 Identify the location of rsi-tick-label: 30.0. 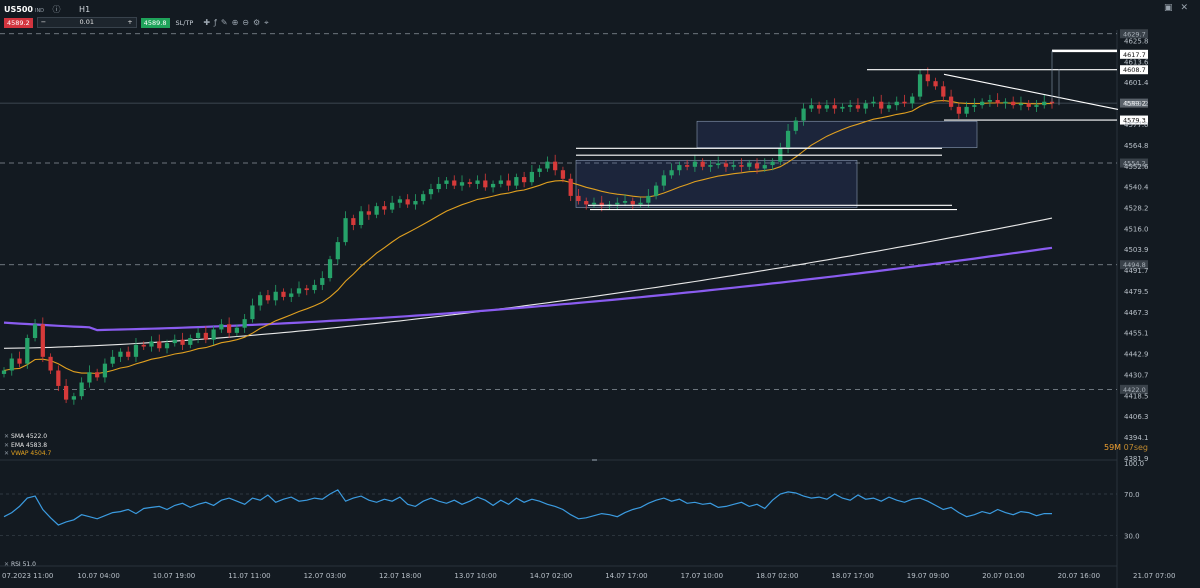
(1132, 536).